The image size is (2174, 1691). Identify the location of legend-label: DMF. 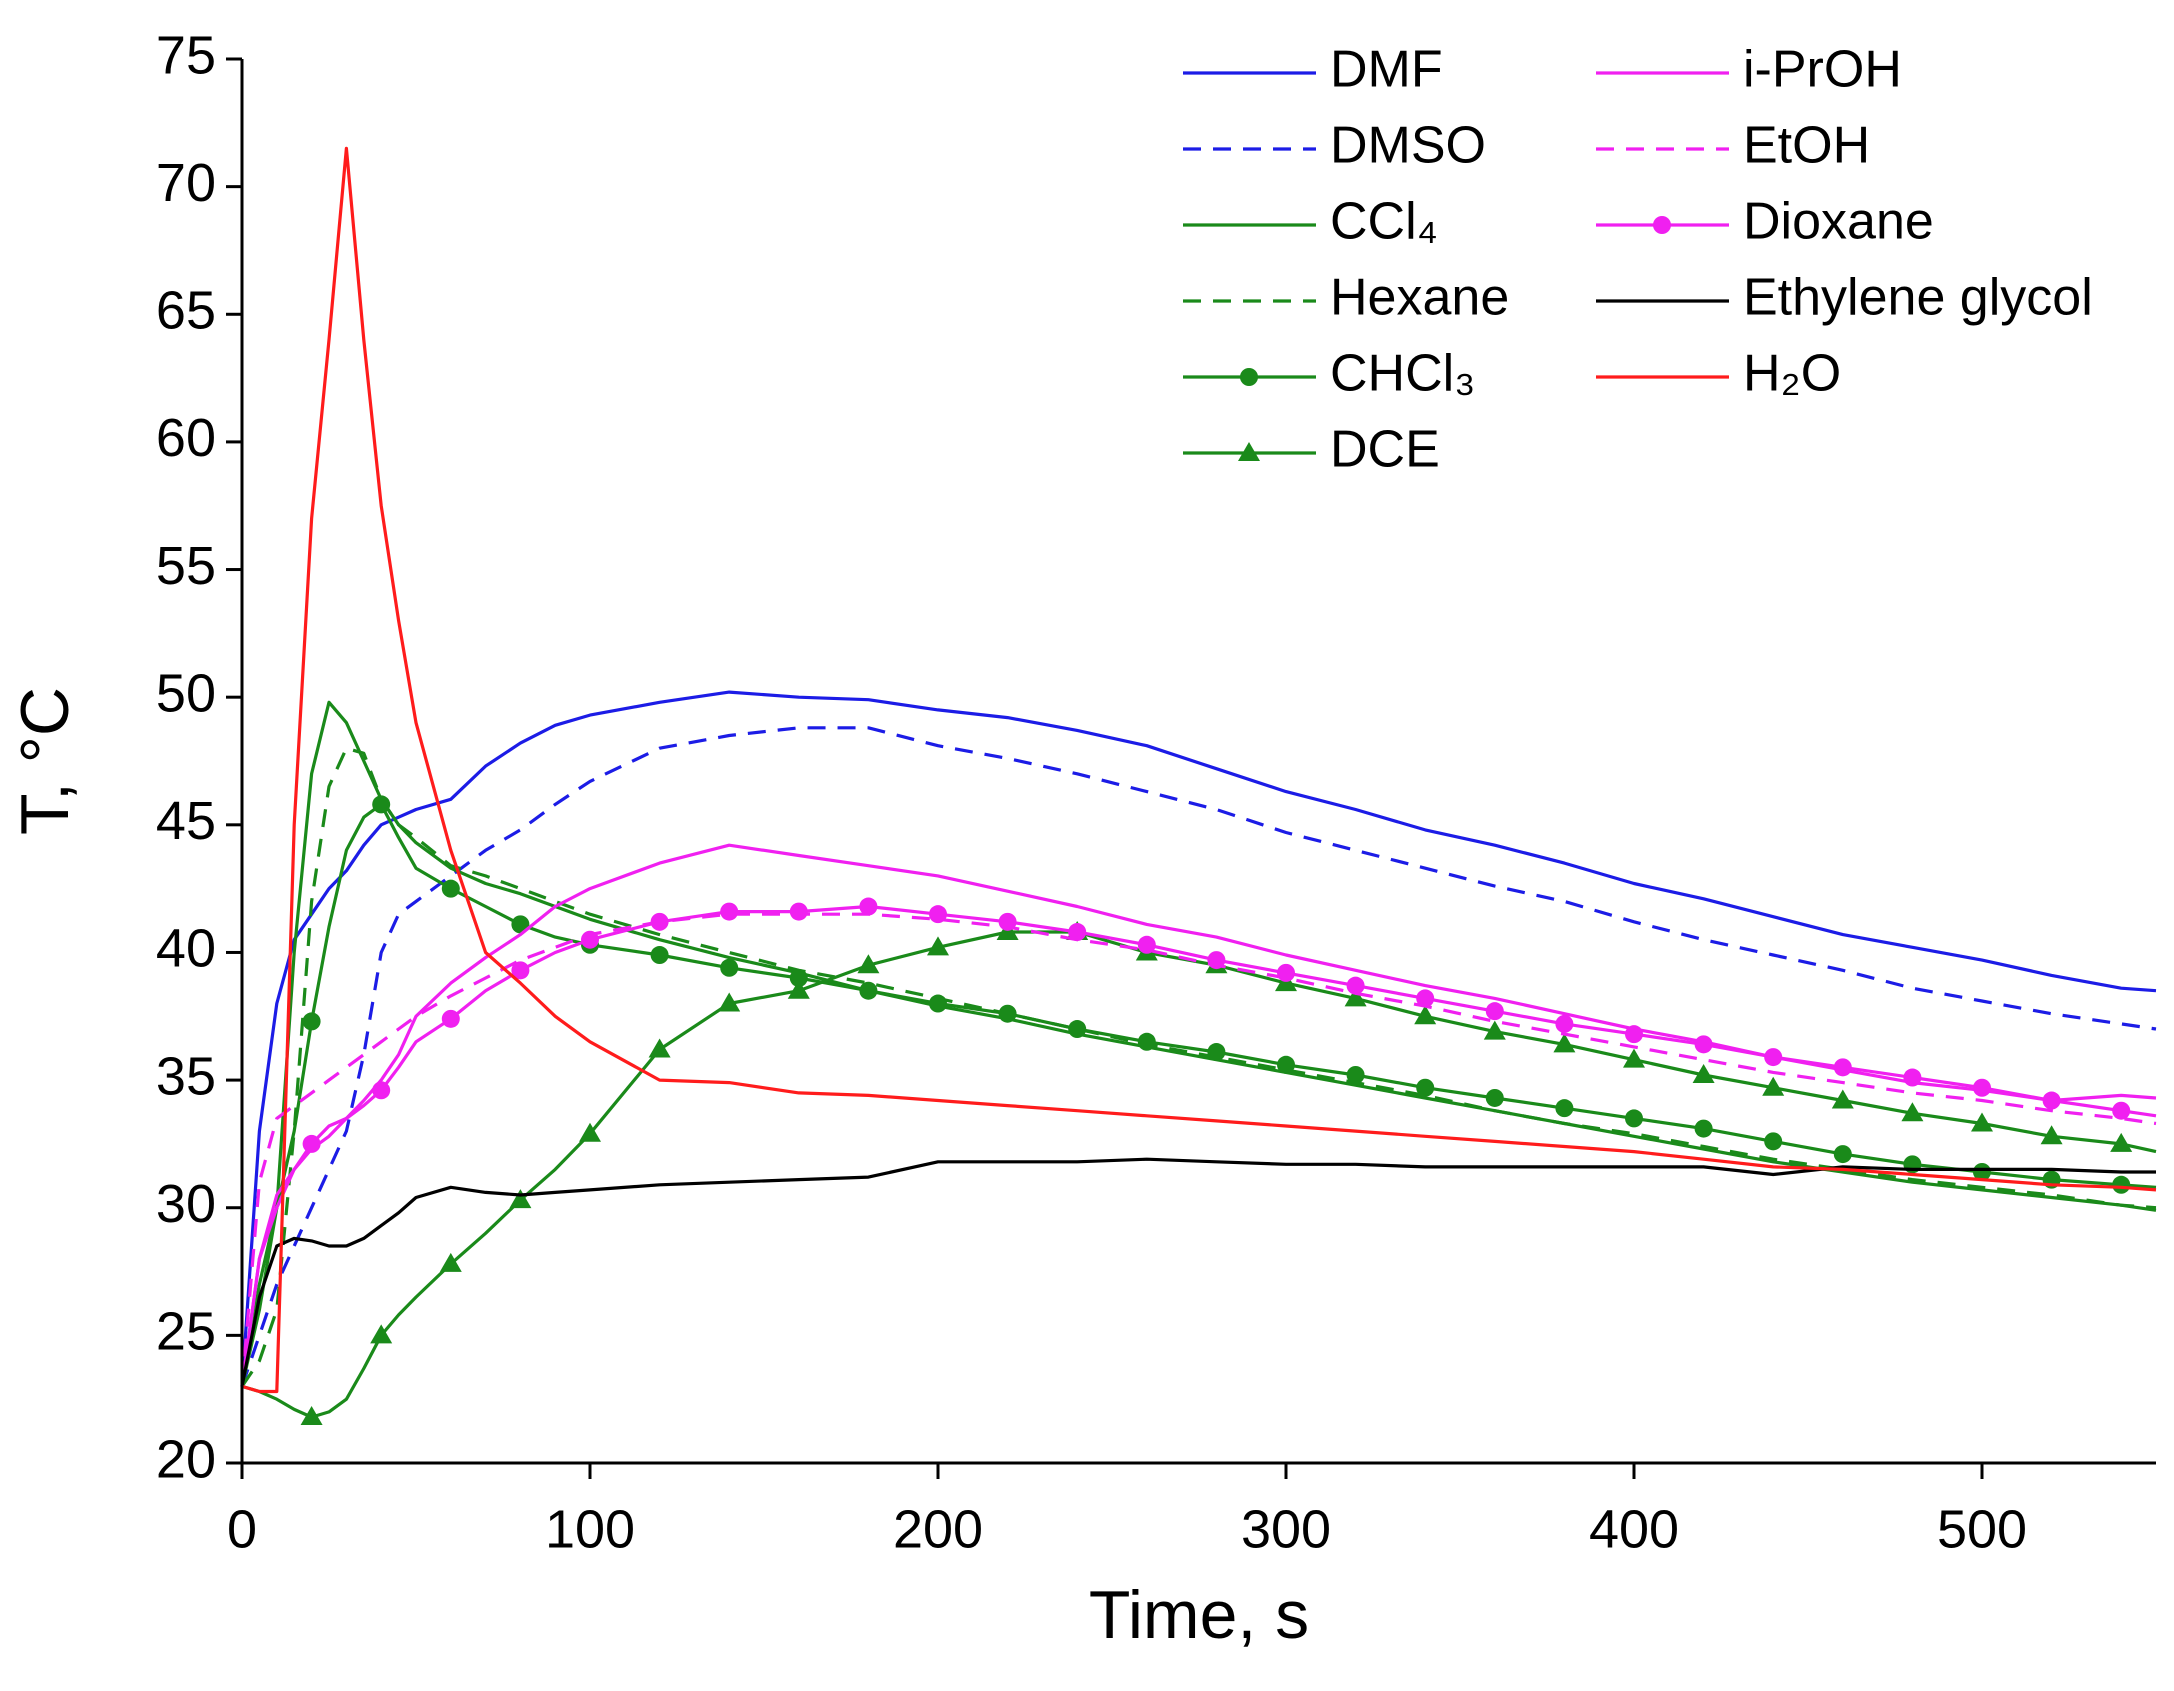
(1386, 70).